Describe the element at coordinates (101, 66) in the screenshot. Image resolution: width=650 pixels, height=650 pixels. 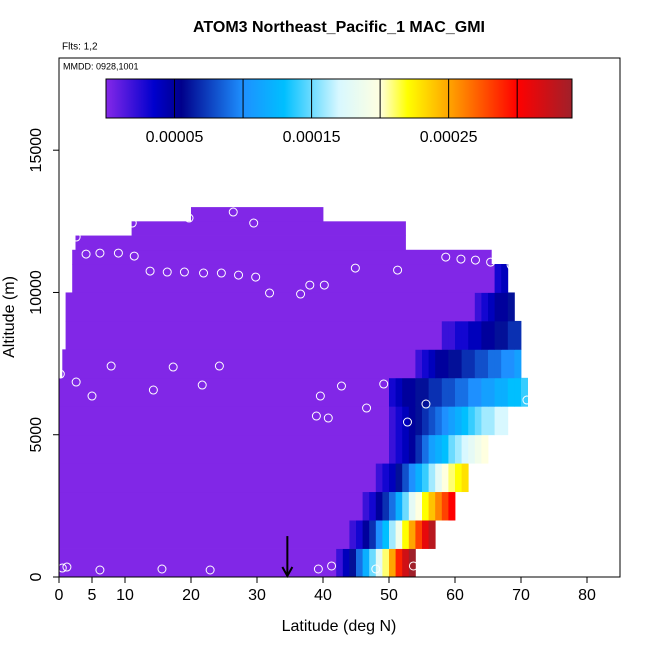
I see `annotation: MMDD: 0928,1001` at that location.